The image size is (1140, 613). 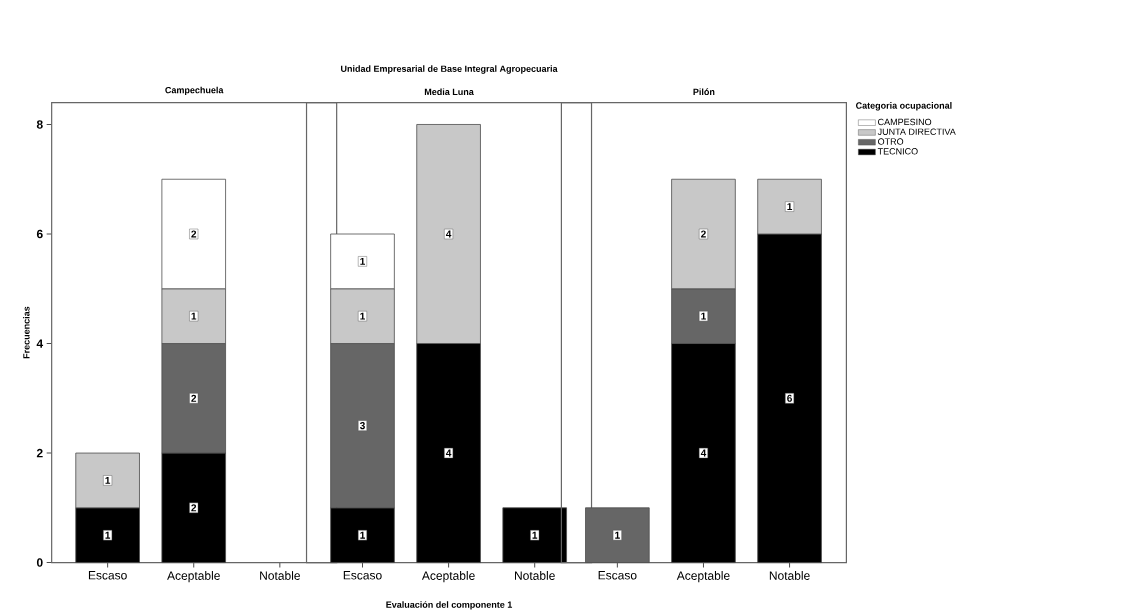 I want to click on y-tick-label: 4, so click(x=40, y=343).